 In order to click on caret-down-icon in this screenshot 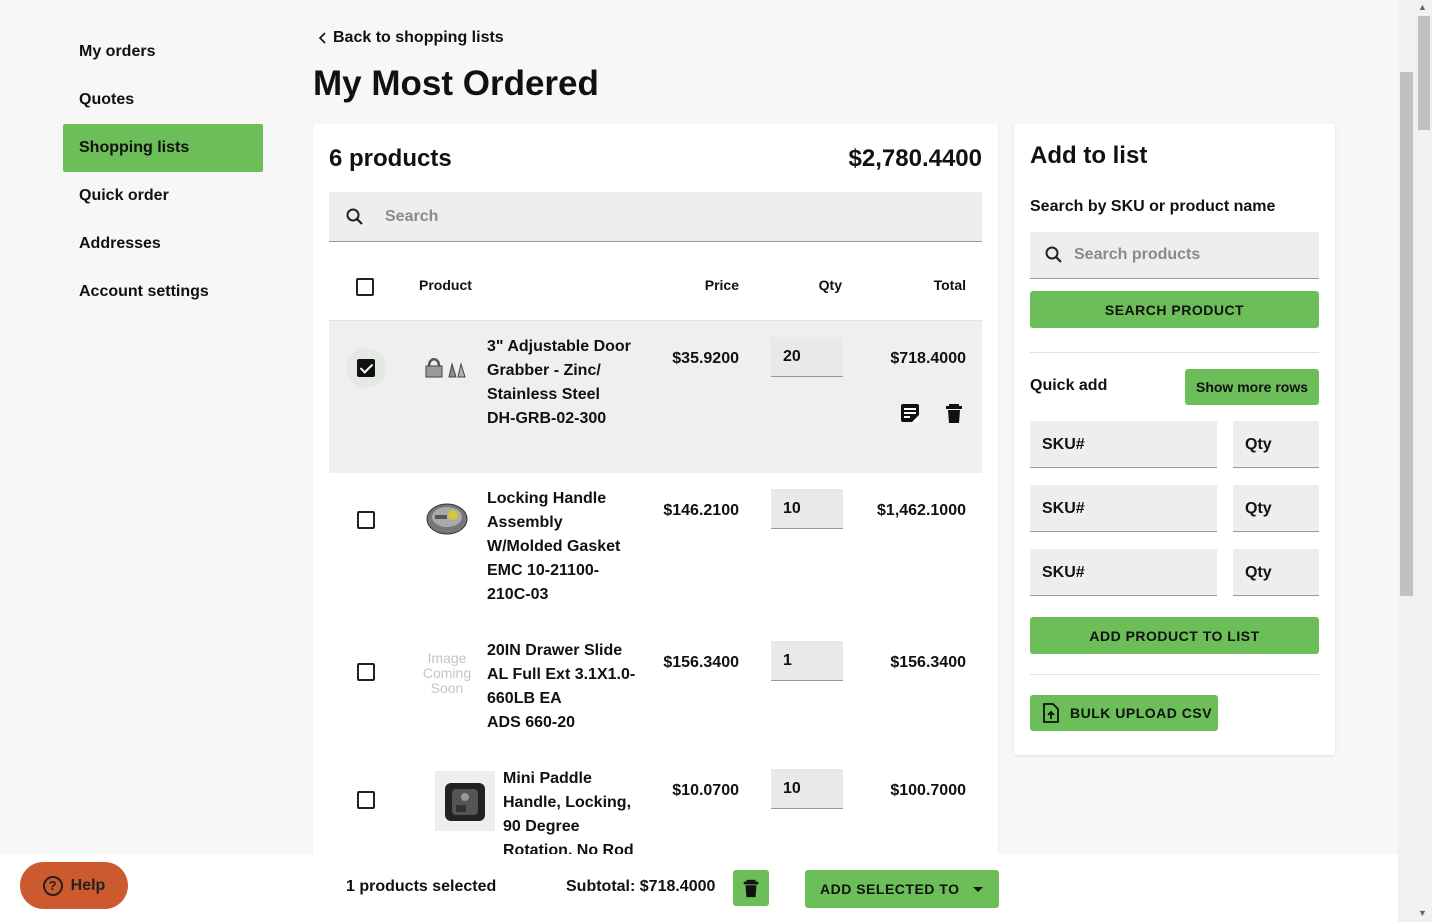, I will do `click(978, 889)`.